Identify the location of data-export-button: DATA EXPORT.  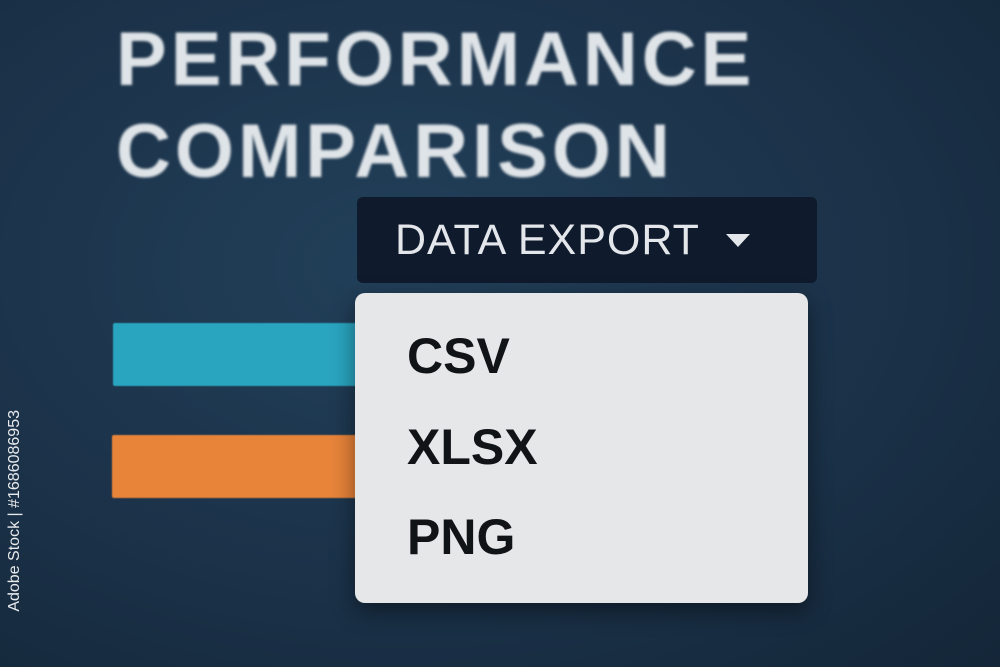
(587, 240).